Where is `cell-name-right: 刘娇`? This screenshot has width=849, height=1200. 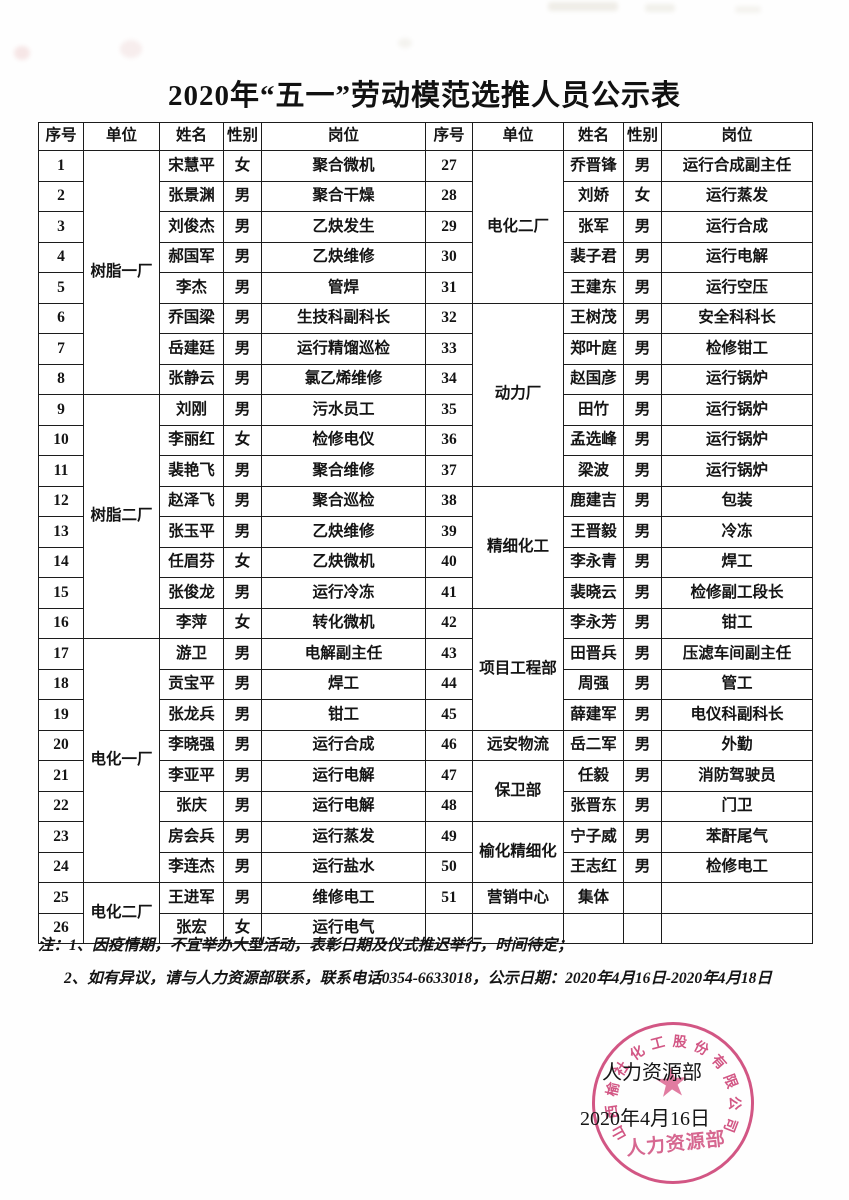
cell-name-right: 刘娇 is located at coordinates (593, 196).